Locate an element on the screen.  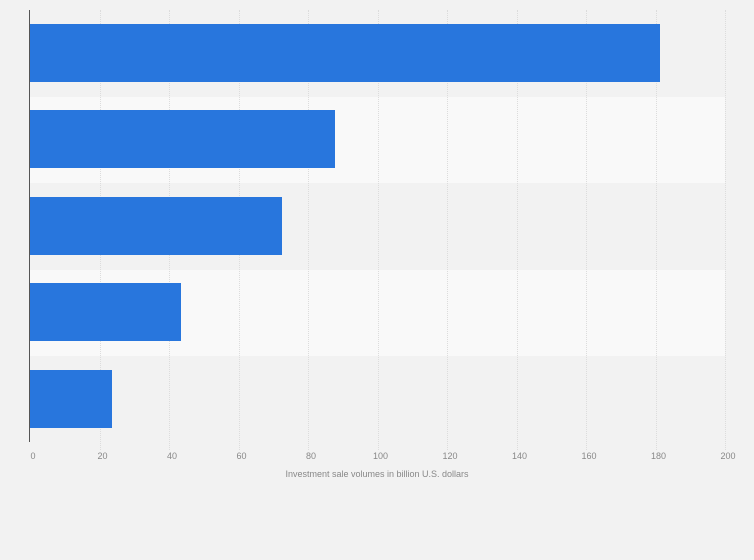
x-tick-label: 40 is located at coordinates (172, 456).